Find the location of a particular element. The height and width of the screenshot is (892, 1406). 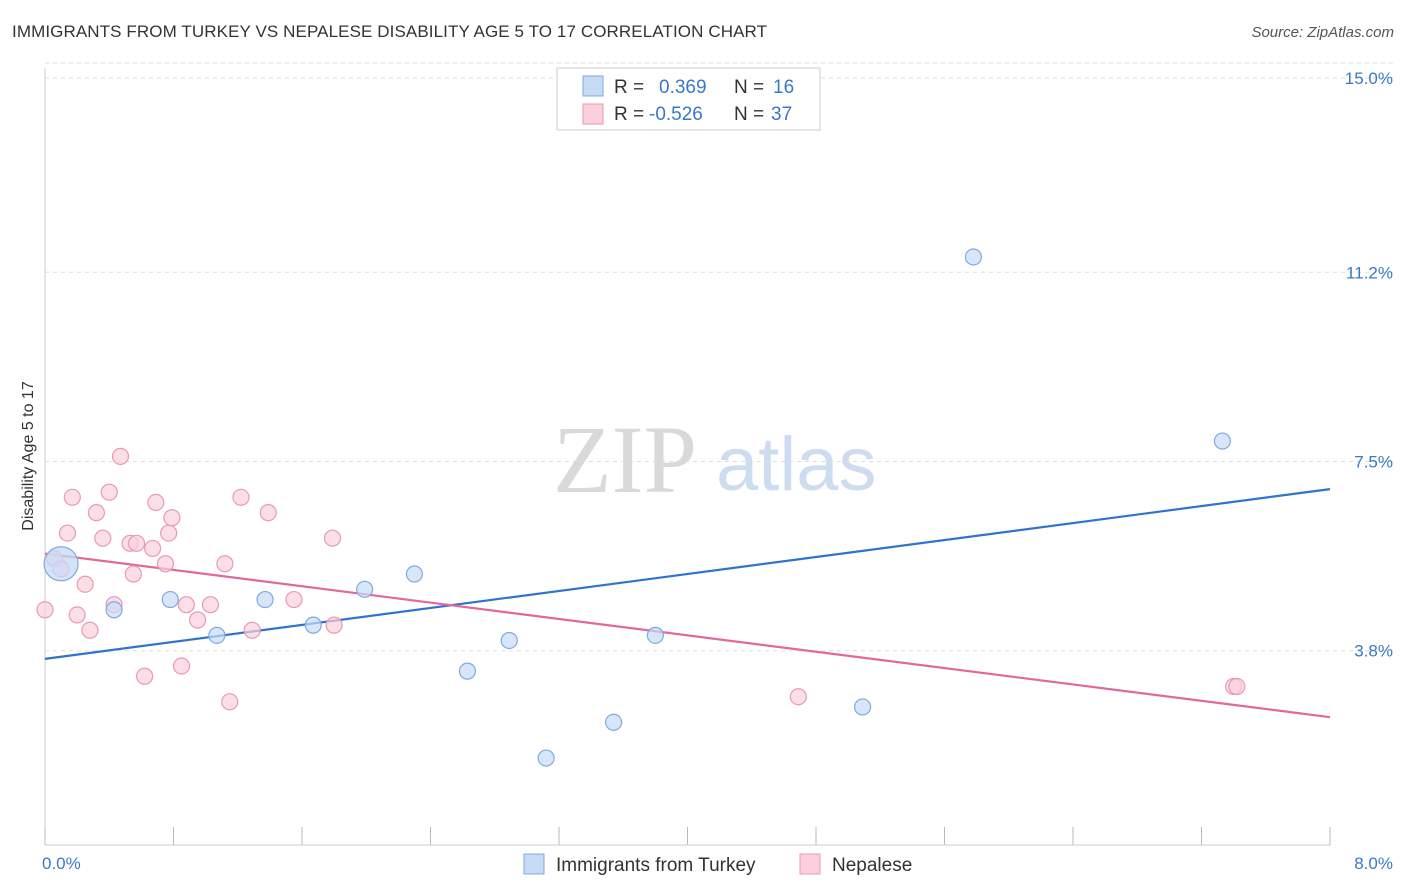

bottom-legend: Immigrants from Turkey Nepalese is located at coordinates (717, 864).